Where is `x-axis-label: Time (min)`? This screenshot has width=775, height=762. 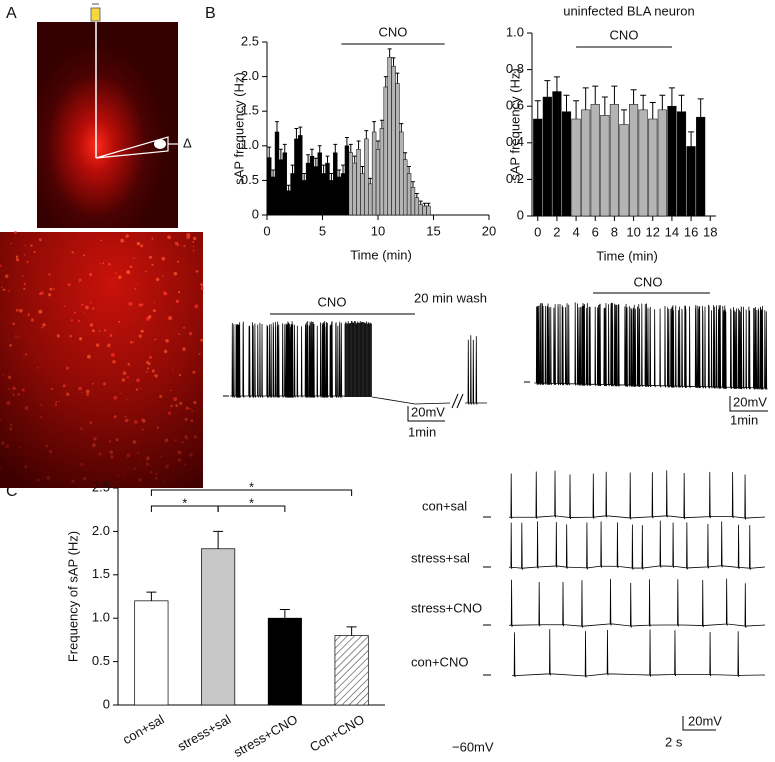
x-axis-label: Time (min) is located at coordinates (627, 255).